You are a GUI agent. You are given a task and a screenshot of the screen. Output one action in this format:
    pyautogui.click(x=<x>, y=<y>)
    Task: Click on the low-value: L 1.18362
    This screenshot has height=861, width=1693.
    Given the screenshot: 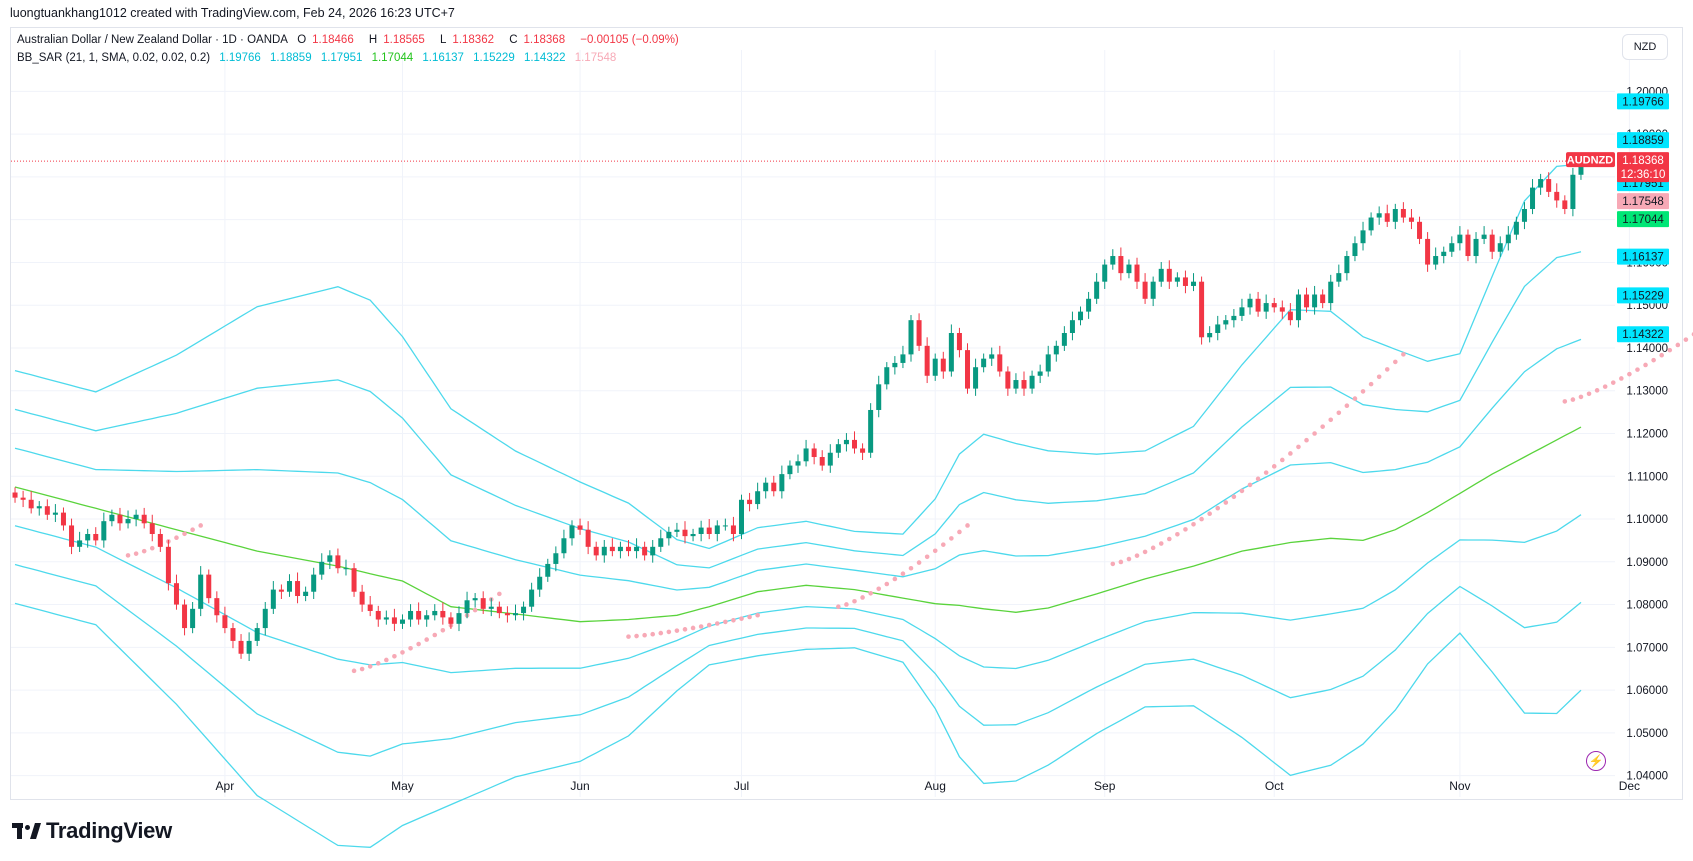 What is the action you would take?
    pyautogui.click(x=467, y=40)
    